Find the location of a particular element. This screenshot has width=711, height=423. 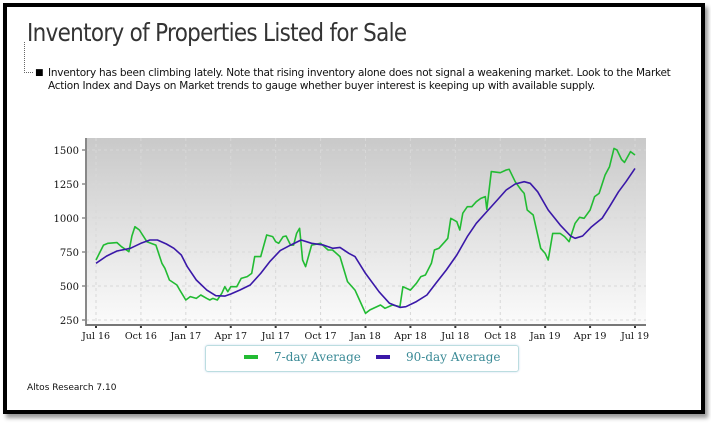

legend-item-90day: 90-day Average is located at coordinates (438, 357).